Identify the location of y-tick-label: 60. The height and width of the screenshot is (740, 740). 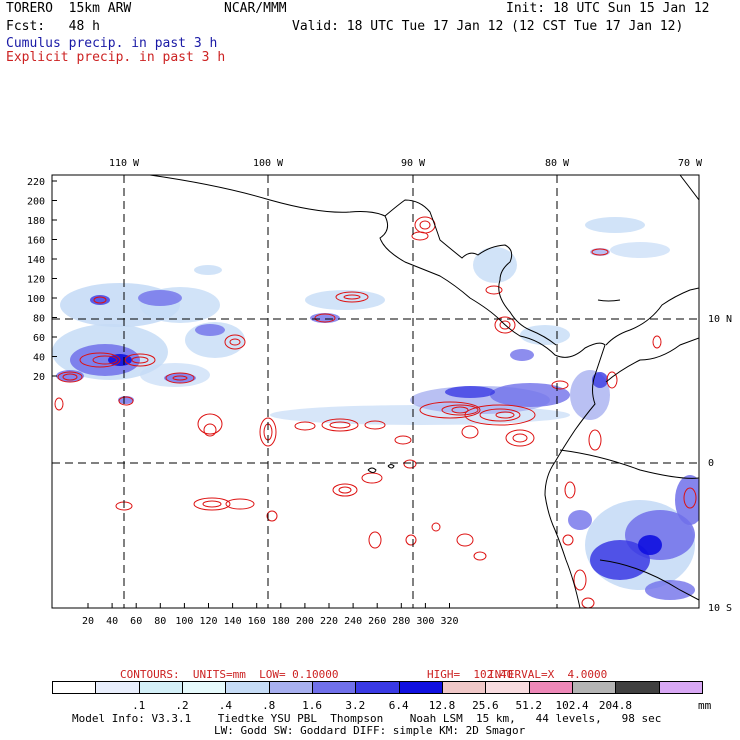
(39, 338).